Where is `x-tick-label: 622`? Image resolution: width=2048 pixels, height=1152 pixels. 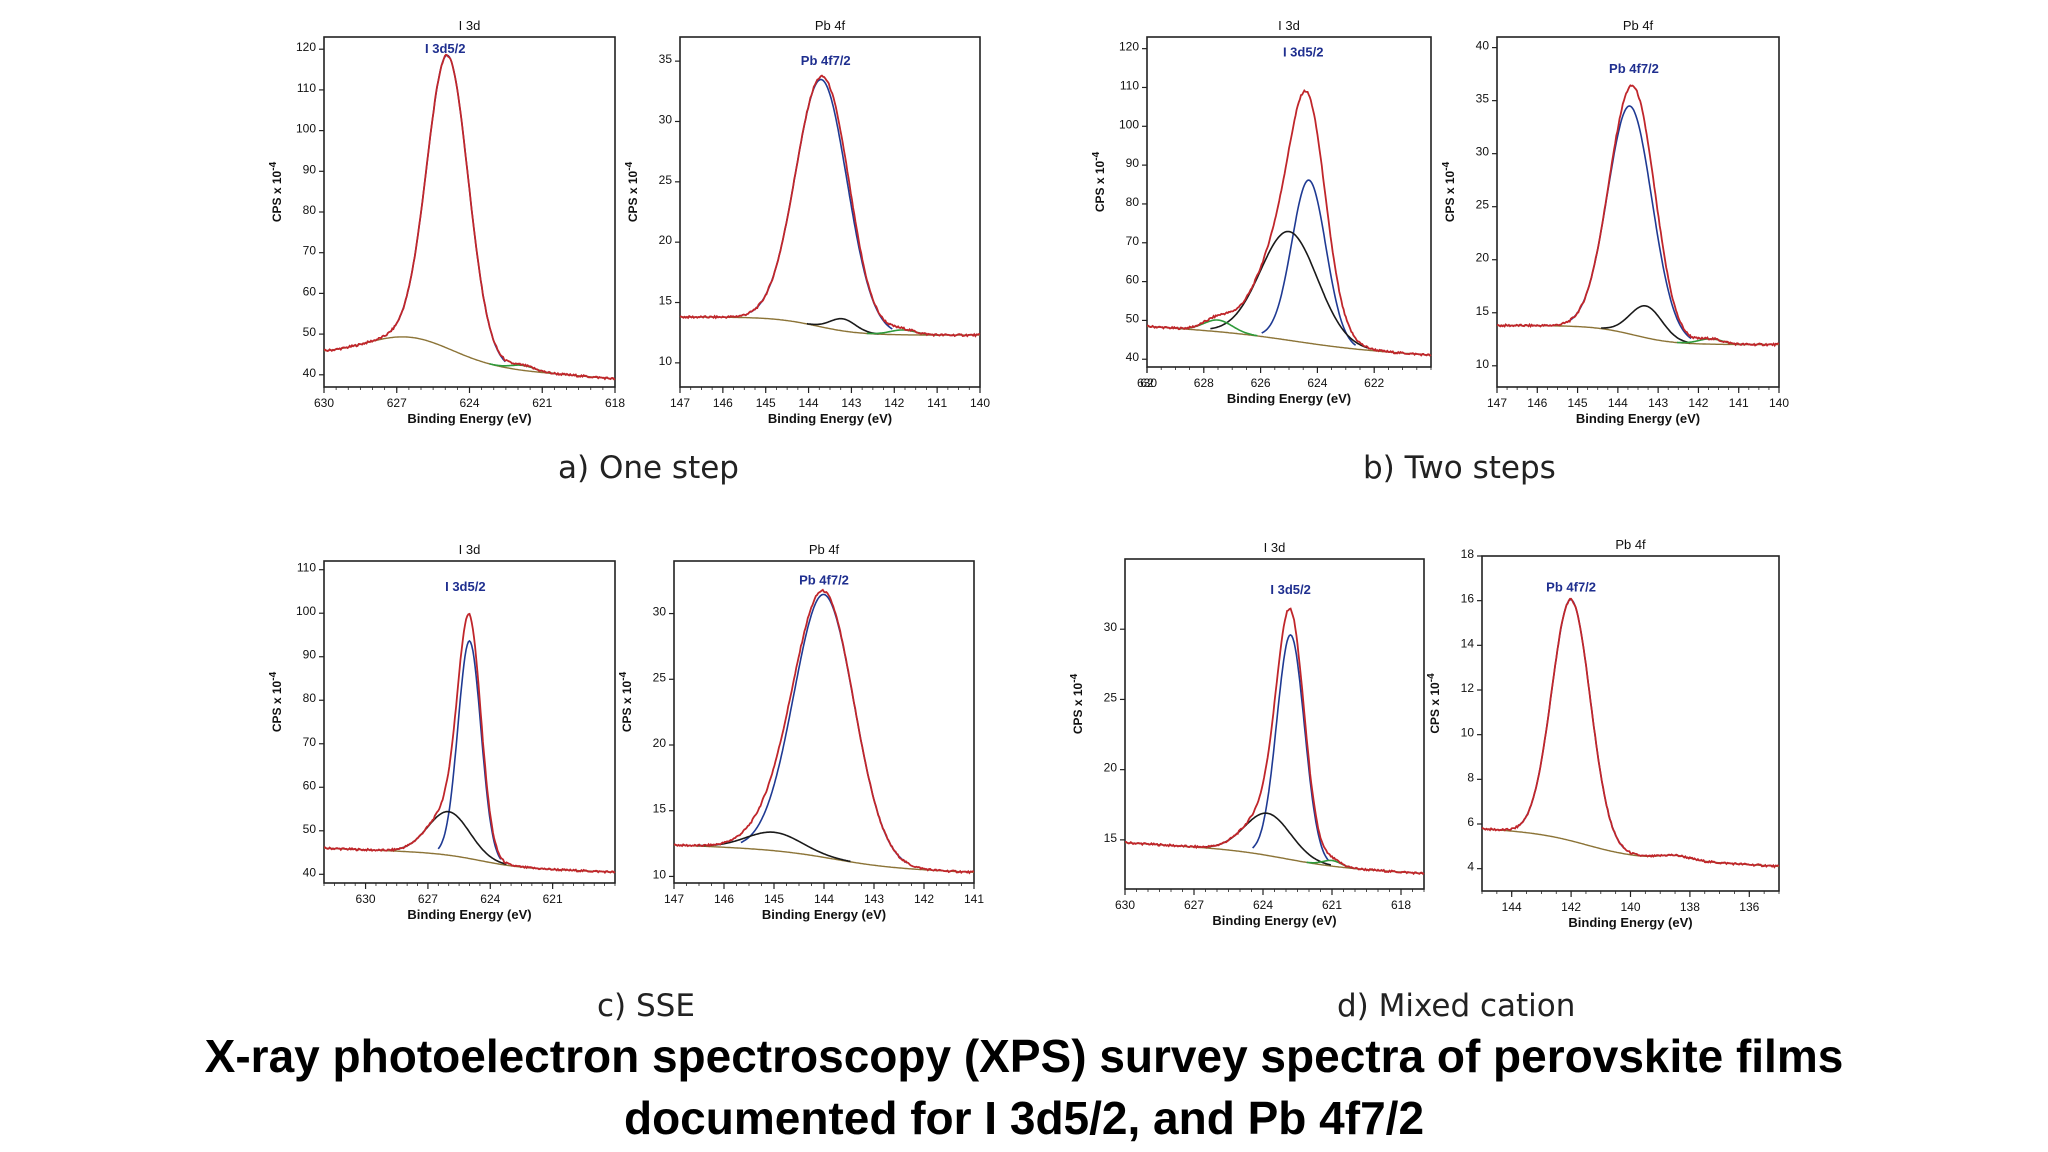
x-tick-label: 622 is located at coordinates (1374, 383).